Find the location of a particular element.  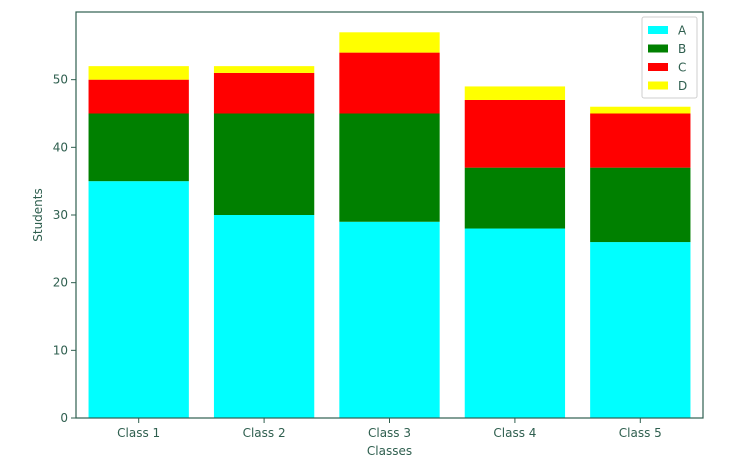

x-tick-label: Class 3 is located at coordinates (389, 433).